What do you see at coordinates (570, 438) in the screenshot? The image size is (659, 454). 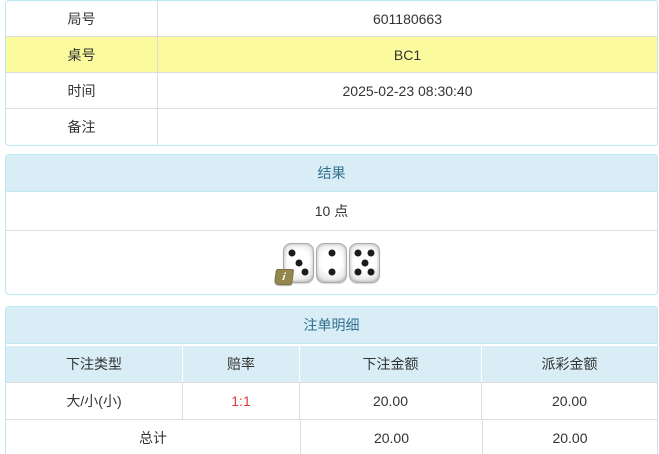 I see `total-payout-amount: 20.00` at bounding box center [570, 438].